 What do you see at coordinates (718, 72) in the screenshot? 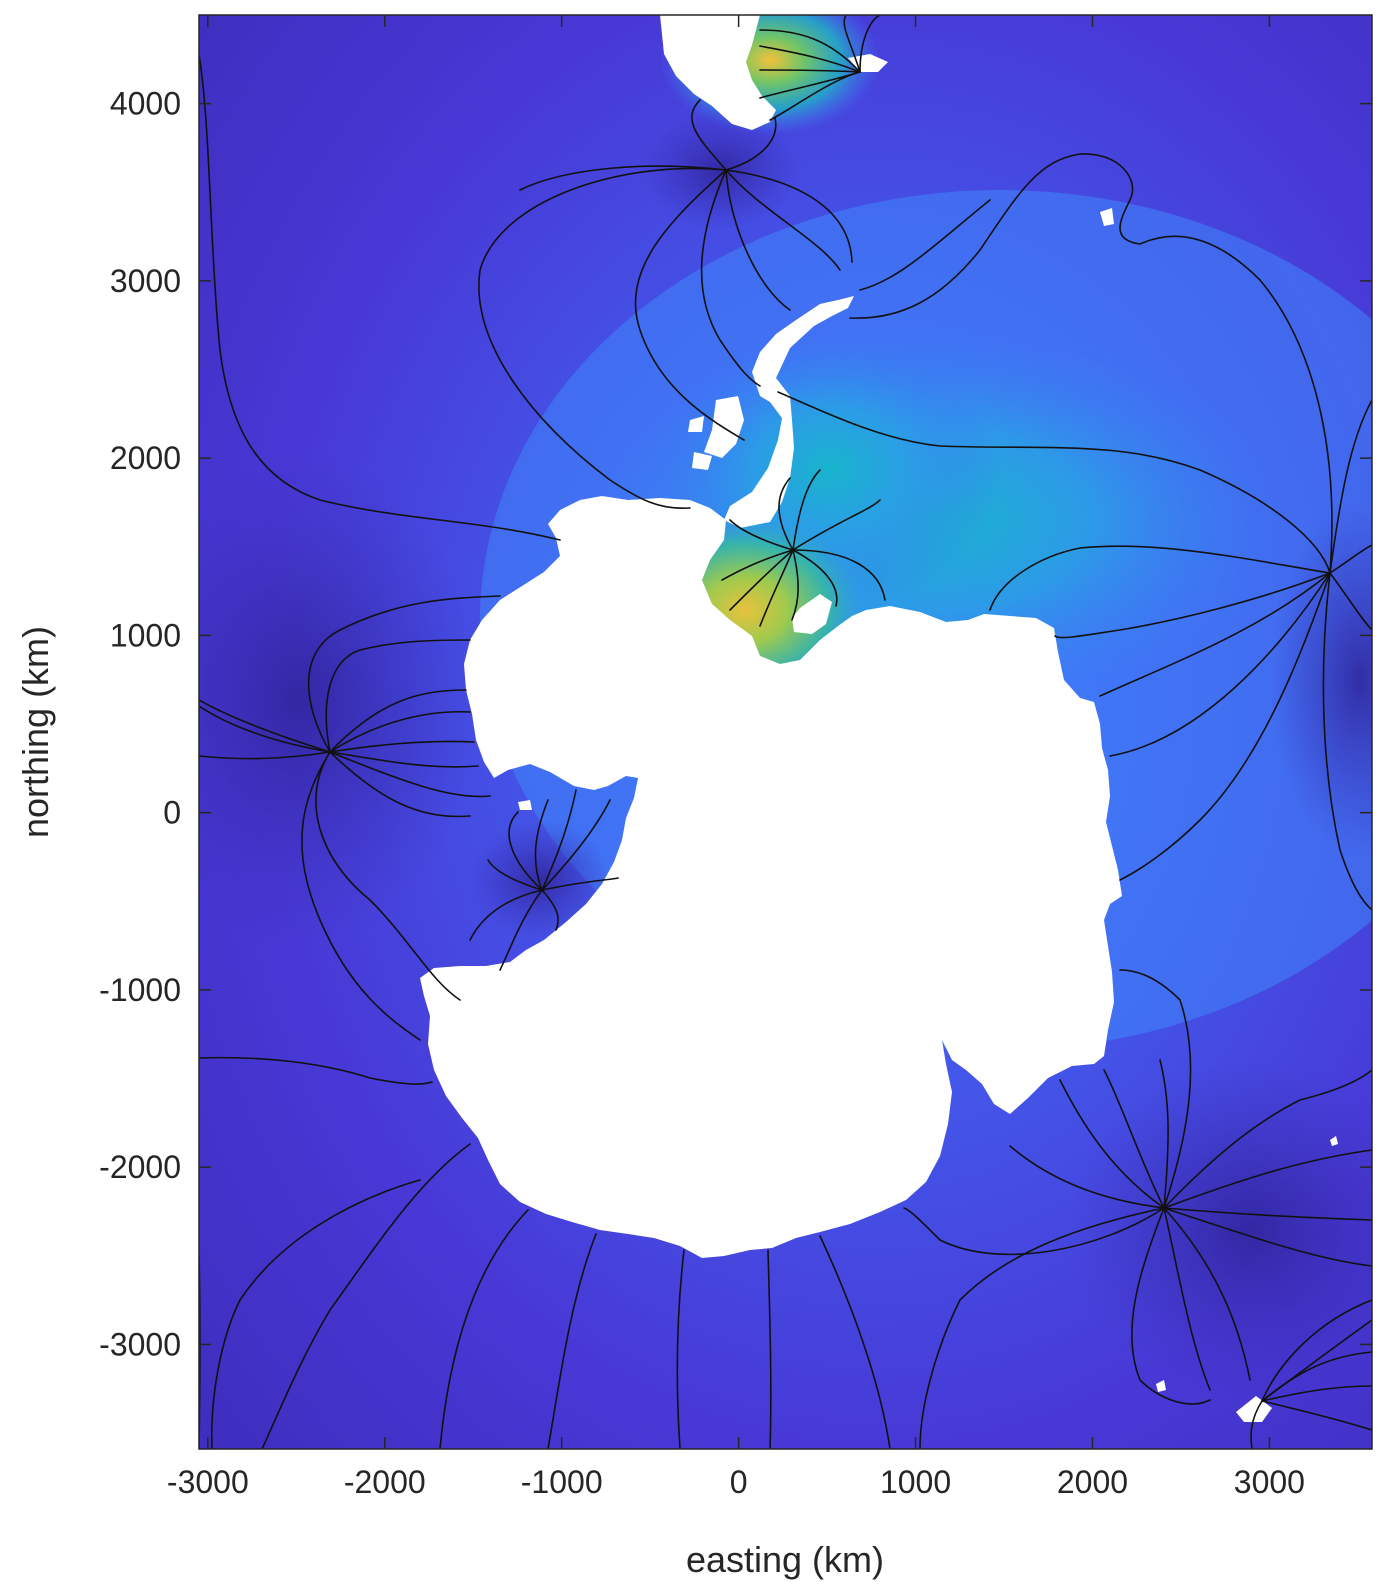
I see `land-south-america` at bounding box center [718, 72].